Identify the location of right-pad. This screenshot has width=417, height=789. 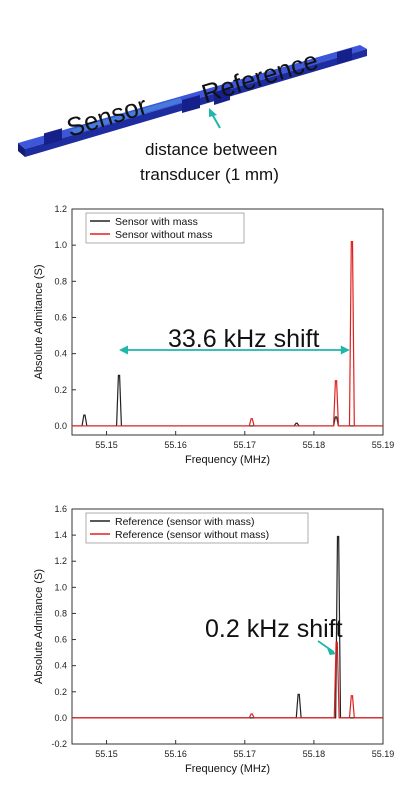
(344, 56).